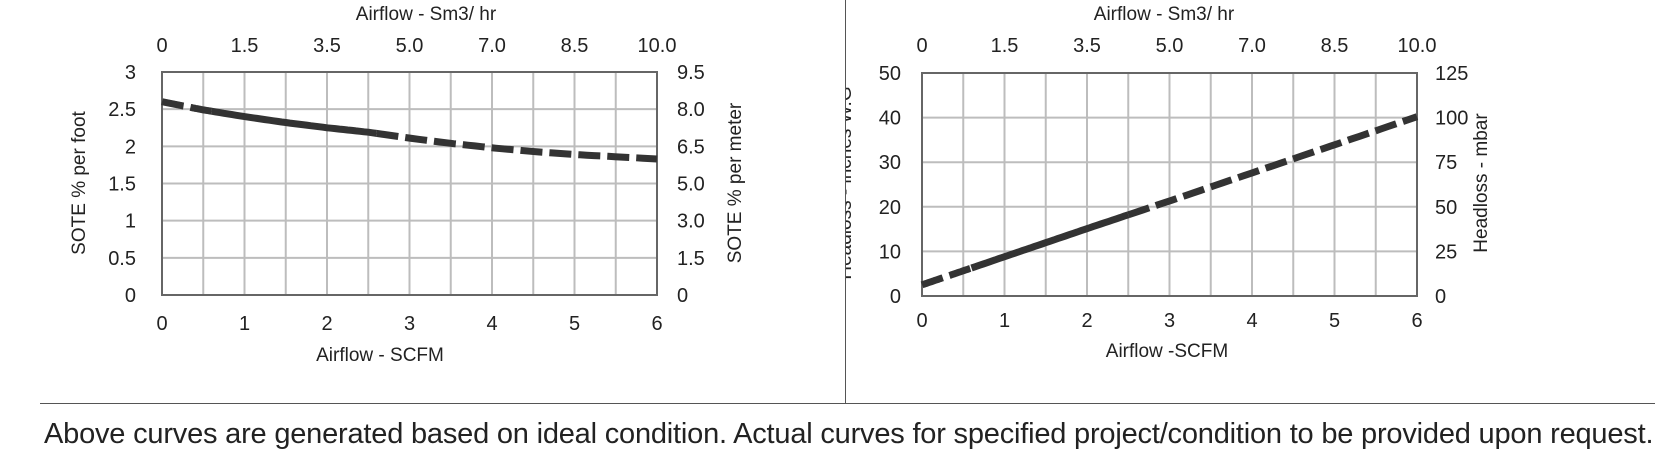  I want to click on y-left-tick-label: 2.5, so click(122, 110).